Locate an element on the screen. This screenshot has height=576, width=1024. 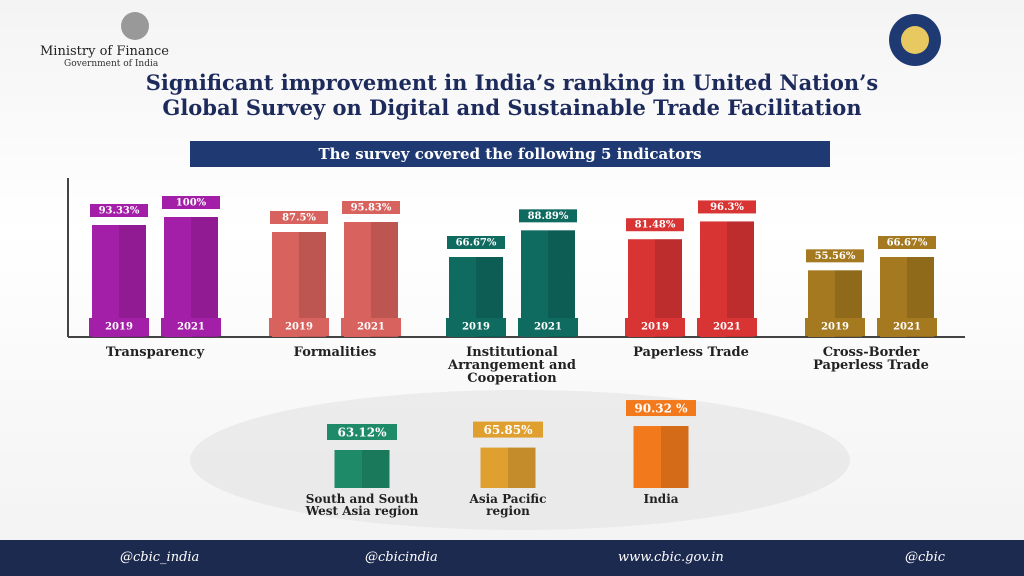
value-label: 96.3% is located at coordinates (727, 207).